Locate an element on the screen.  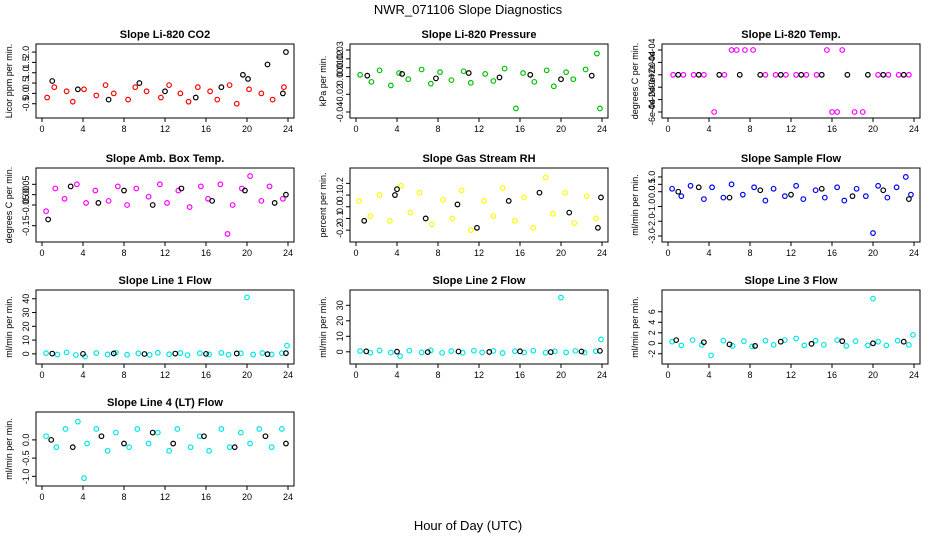
y-tick-label: 20 is located at coordinates (26, 326).